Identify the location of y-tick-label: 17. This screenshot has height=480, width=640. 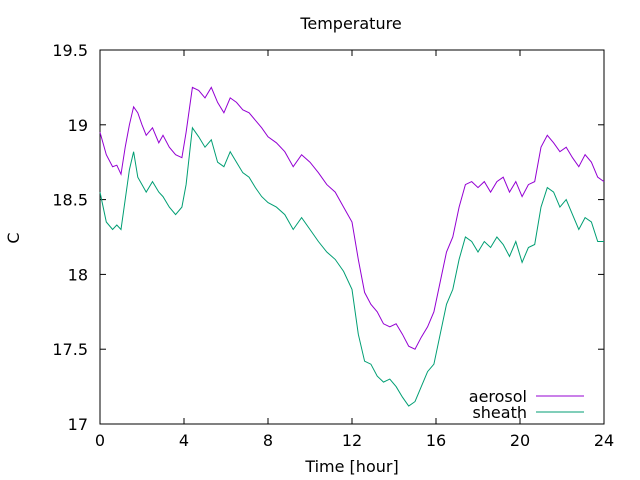
(78, 424).